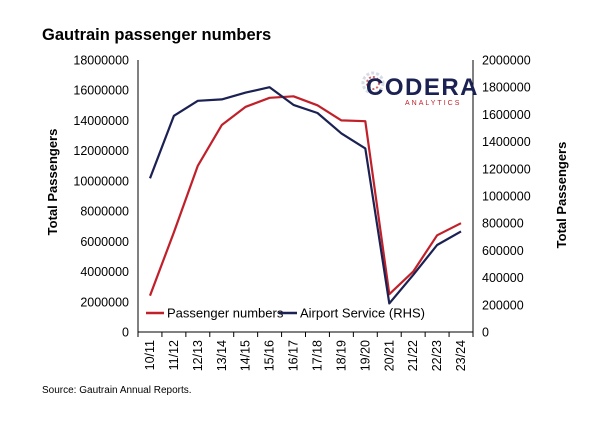  I want to click on left-tick-label: 6000000, so click(104, 242).